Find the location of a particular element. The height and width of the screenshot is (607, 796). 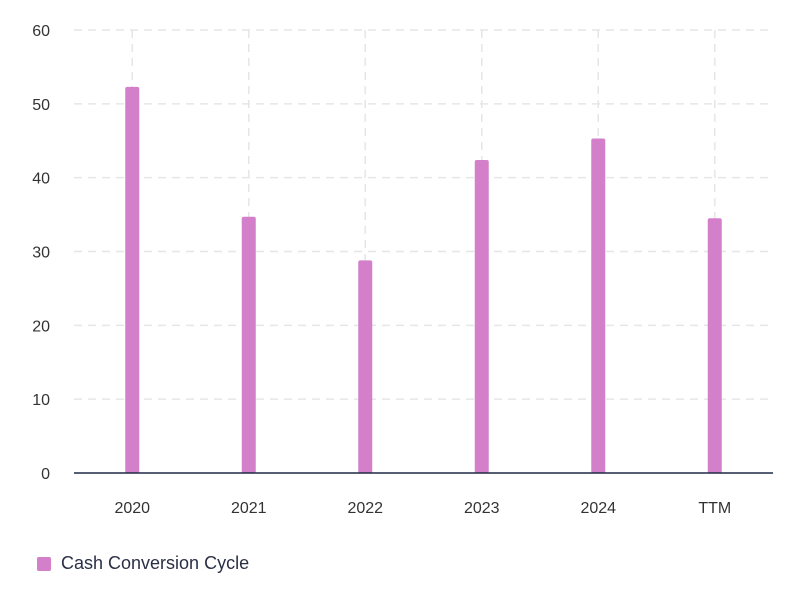

x-tick-label: TTM is located at coordinates (714, 508).